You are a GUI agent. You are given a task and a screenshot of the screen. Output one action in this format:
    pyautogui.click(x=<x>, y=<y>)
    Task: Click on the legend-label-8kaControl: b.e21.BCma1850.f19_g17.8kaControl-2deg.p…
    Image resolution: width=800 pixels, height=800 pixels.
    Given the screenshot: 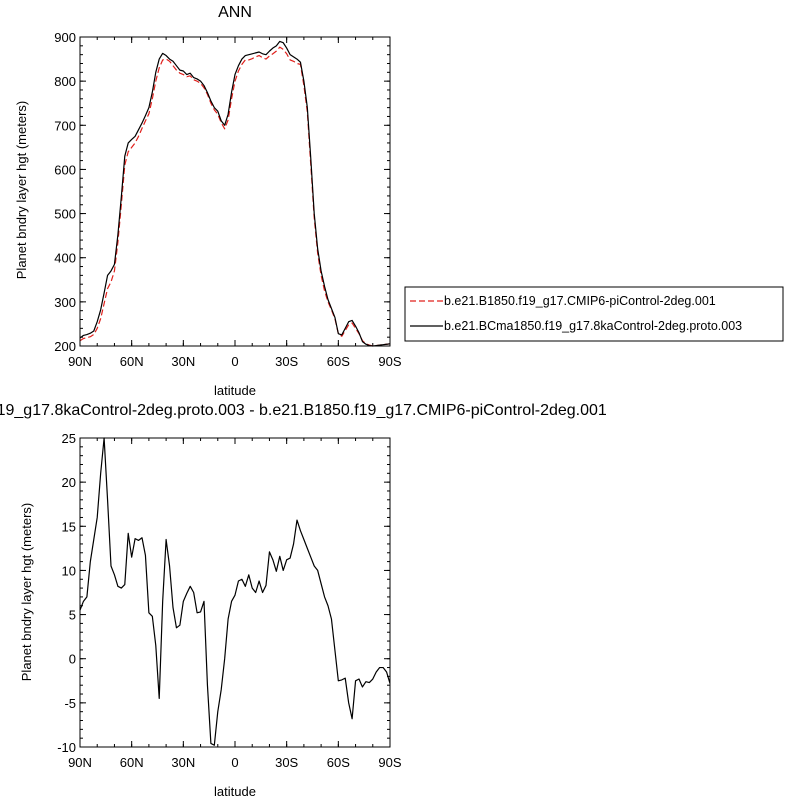 What is the action you would take?
    pyautogui.click(x=593, y=326)
    